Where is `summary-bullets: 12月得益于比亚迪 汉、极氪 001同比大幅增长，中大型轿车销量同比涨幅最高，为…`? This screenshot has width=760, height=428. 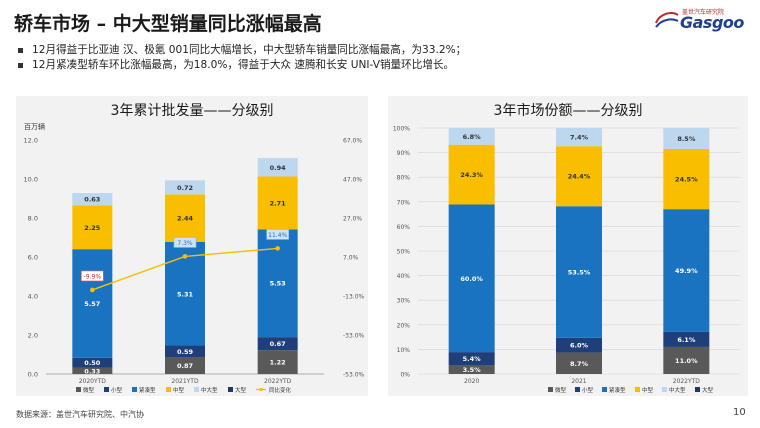
summary-bullets: 12月得益于比亚迪 汉、极氪 001同比大幅增长，中大型轿车销量同比涨幅最高，为… is located at coordinates (241, 57).